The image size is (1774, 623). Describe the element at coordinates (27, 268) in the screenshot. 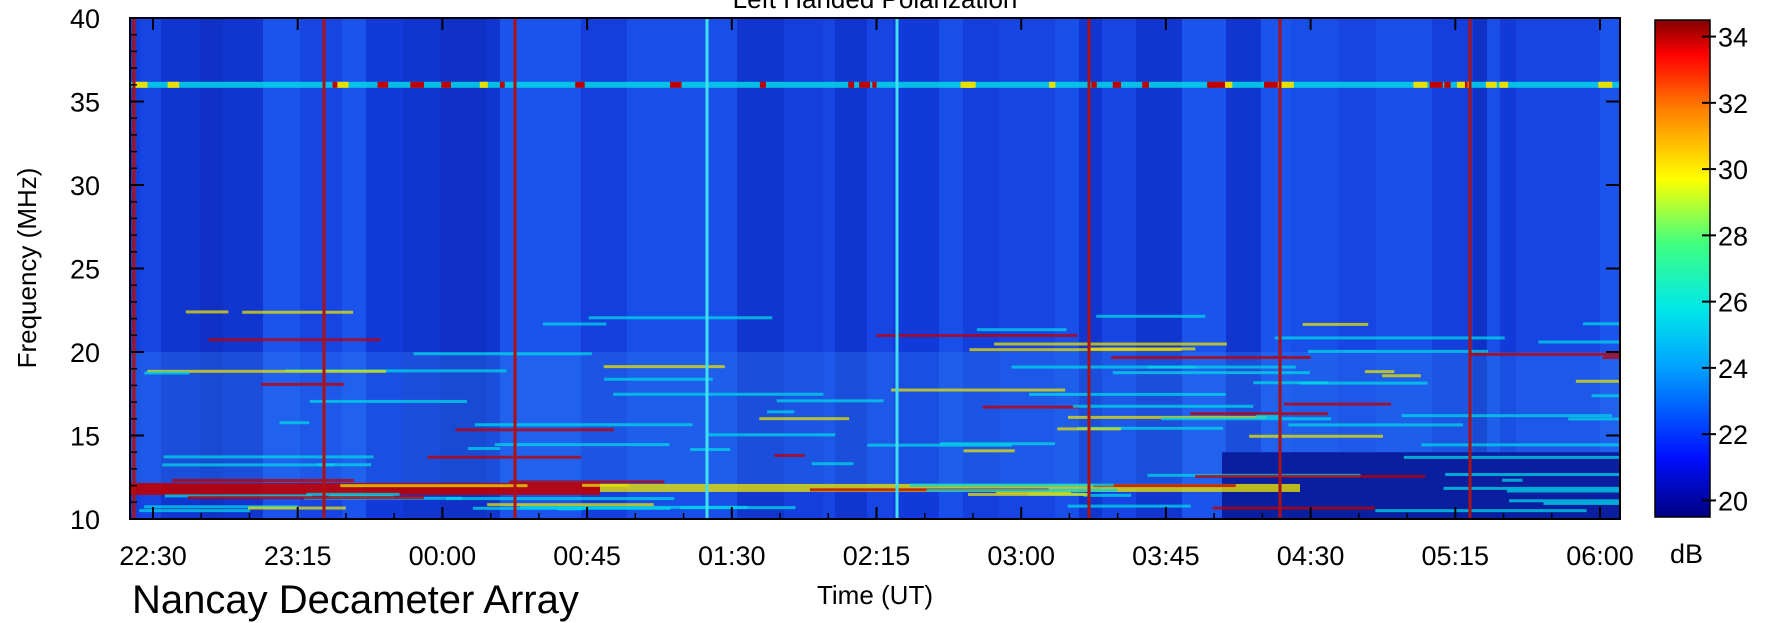

I see `y-axis-title: Frequency (MHz)` at that location.